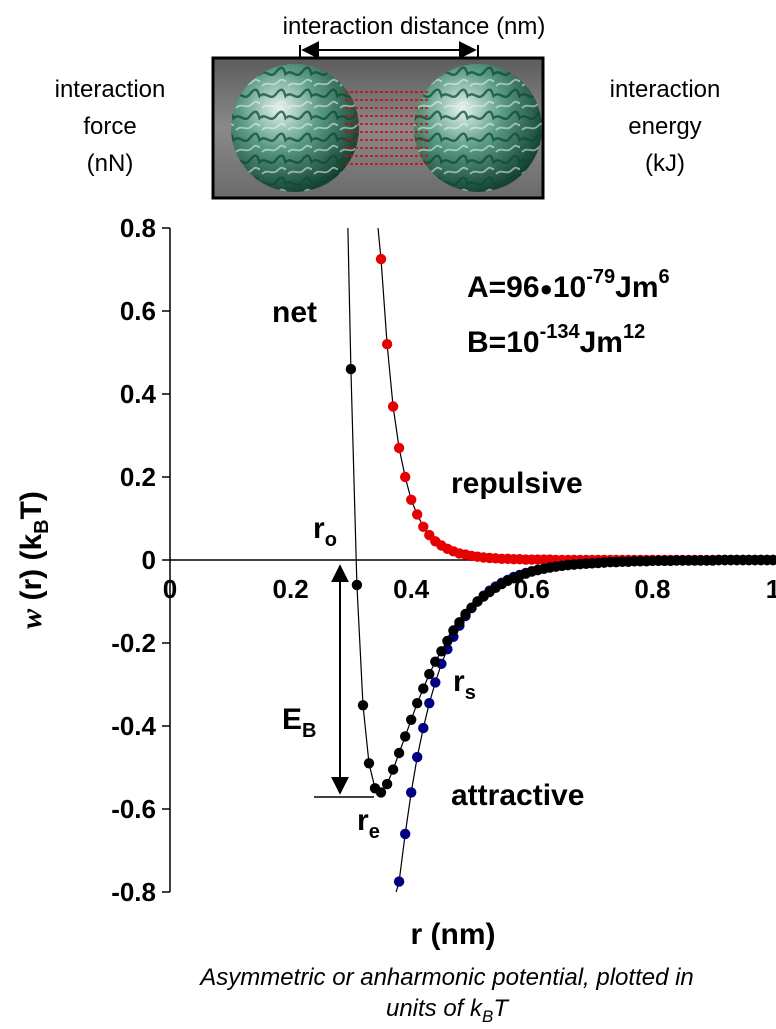 Image resolution: width=776 pixels, height=1029 pixels. I want to click on distance-label: interaction distance (nm), so click(414, 26).